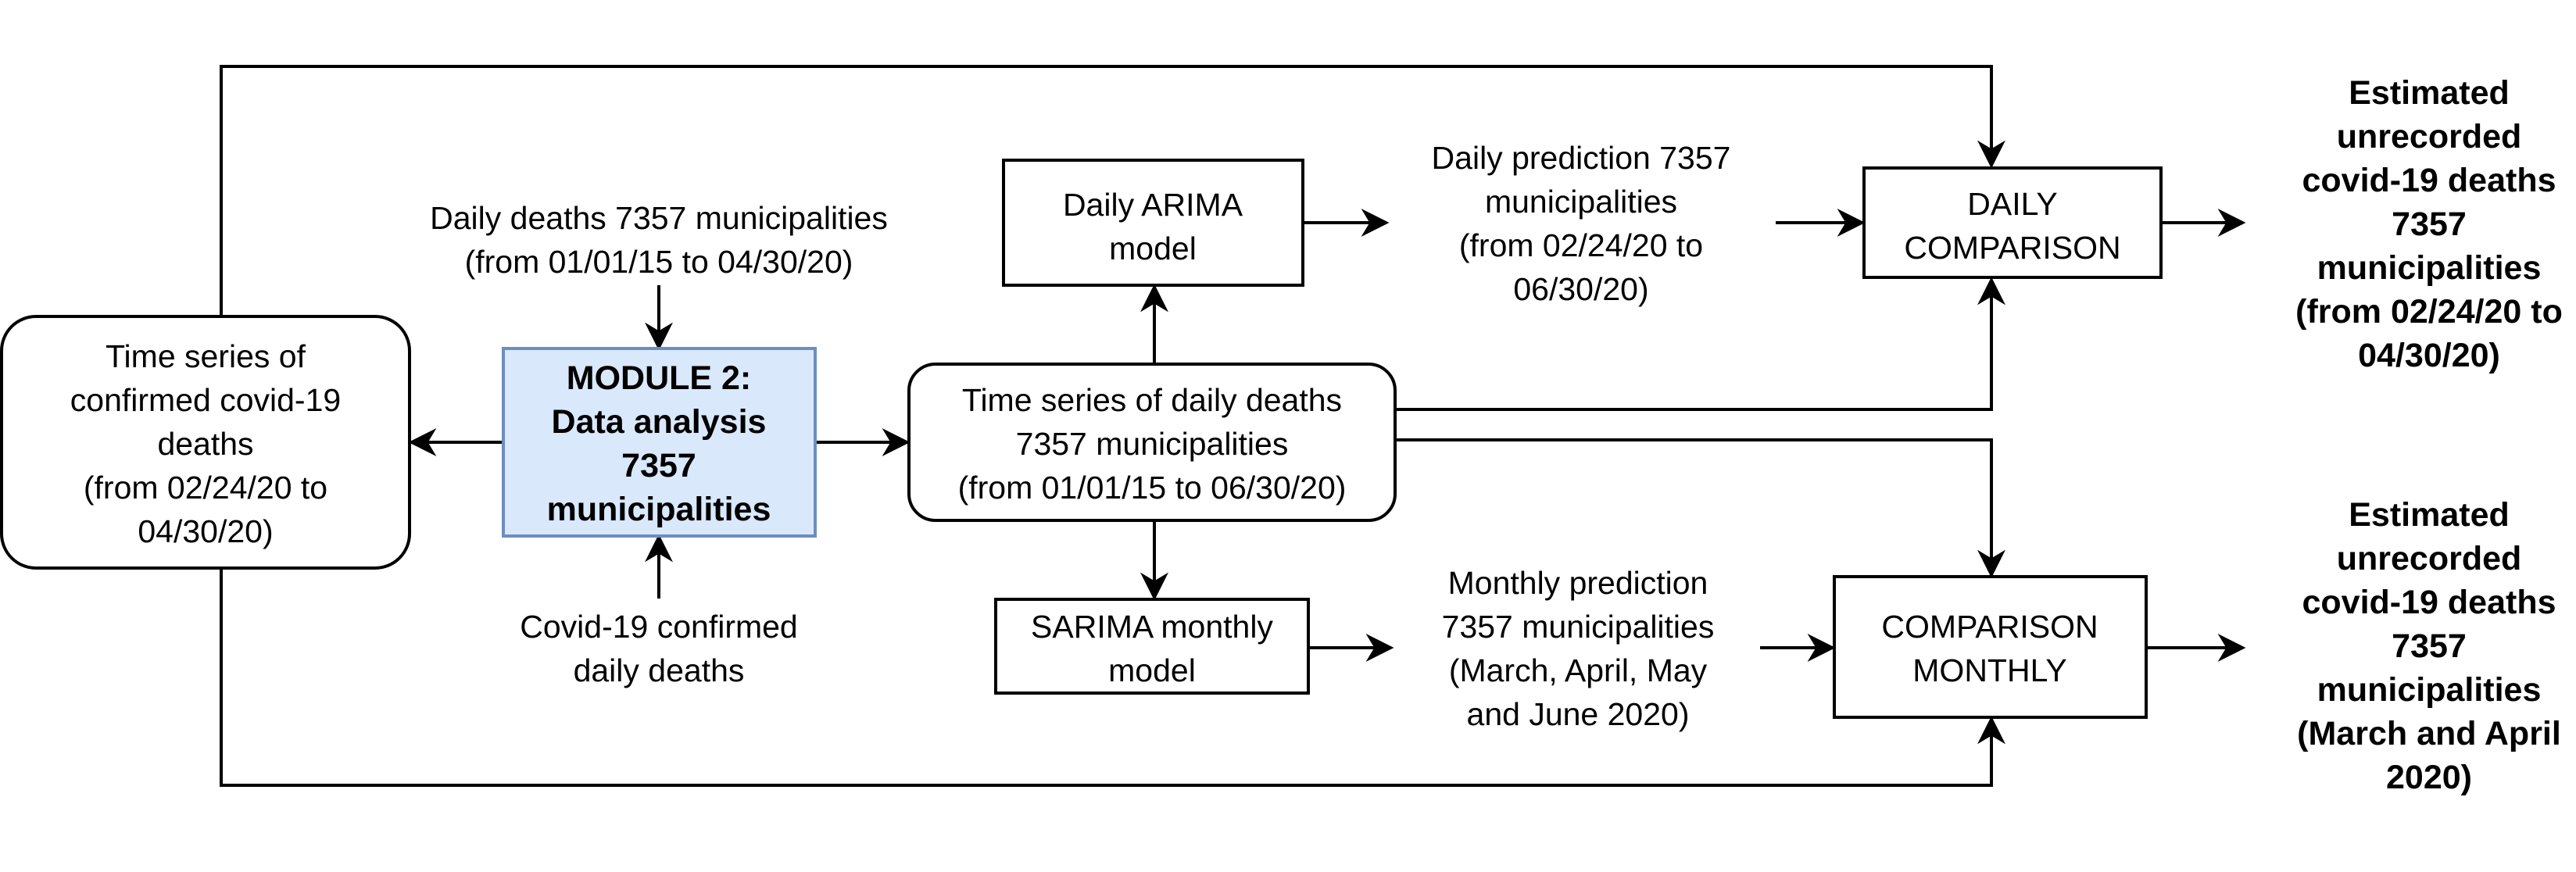 Image resolution: width=2576 pixels, height=872 pixels. What do you see at coordinates (2429, 93) in the screenshot?
I see `estimated-daily-label-line: Estimated` at bounding box center [2429, 93].